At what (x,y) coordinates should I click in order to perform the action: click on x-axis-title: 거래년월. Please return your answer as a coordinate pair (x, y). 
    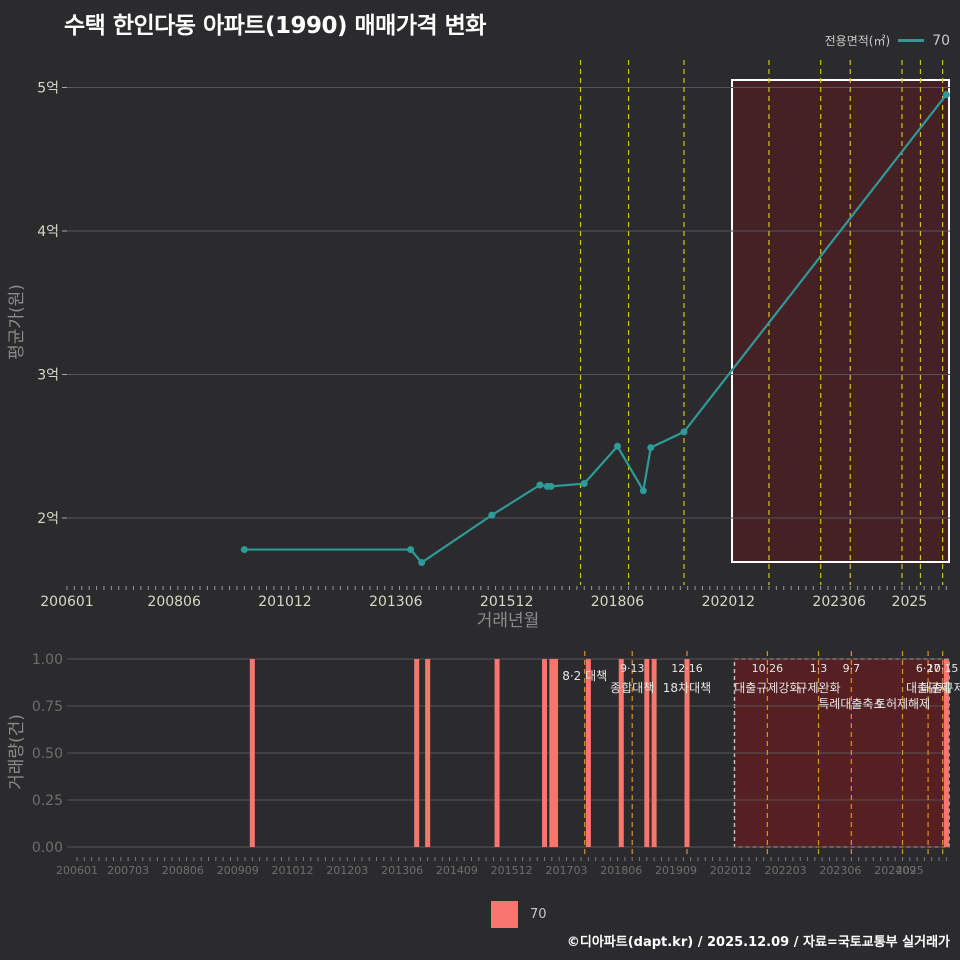
    Looking at the image, I should click on (508, 621).